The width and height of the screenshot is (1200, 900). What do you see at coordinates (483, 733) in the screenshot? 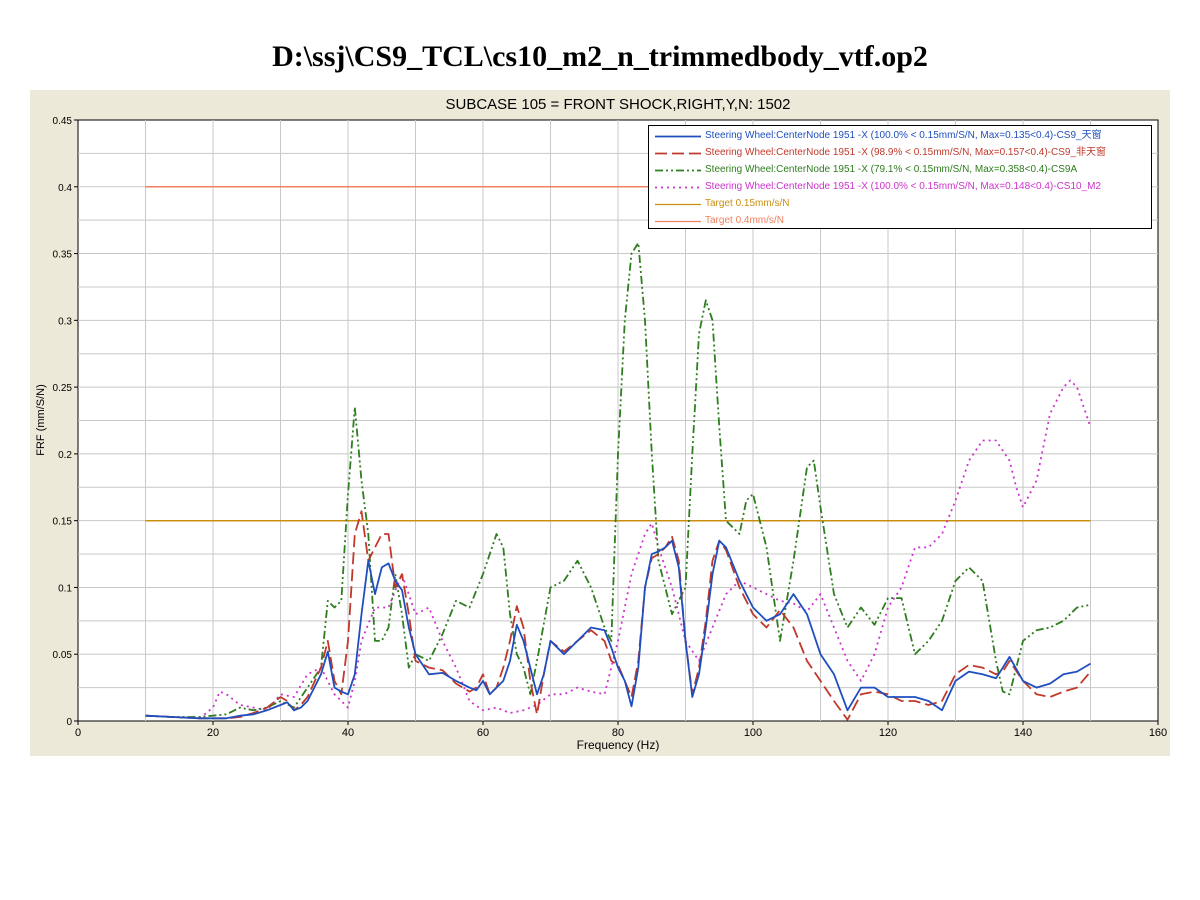
I see `x-tick-label: 60` at bounding box center [483, 733].